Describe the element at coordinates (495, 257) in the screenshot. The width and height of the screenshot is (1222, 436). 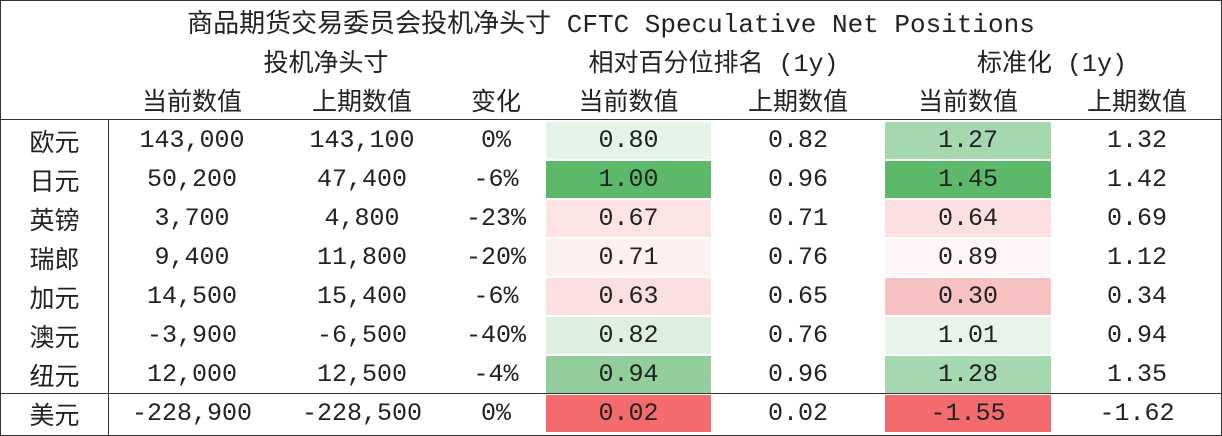
I see `cell: -20%` at that location.